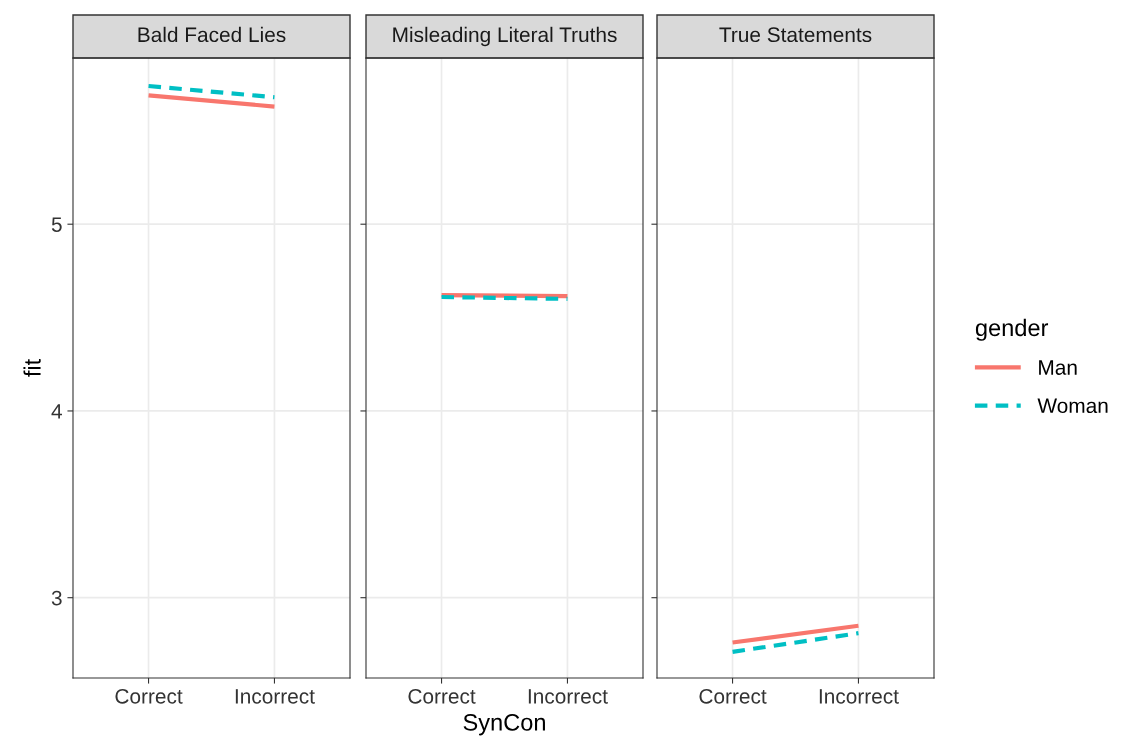  Describe the element at coordinates (505, 36) in the screenshot. I see `chart-title: Misleading Literal Truths` at that location.